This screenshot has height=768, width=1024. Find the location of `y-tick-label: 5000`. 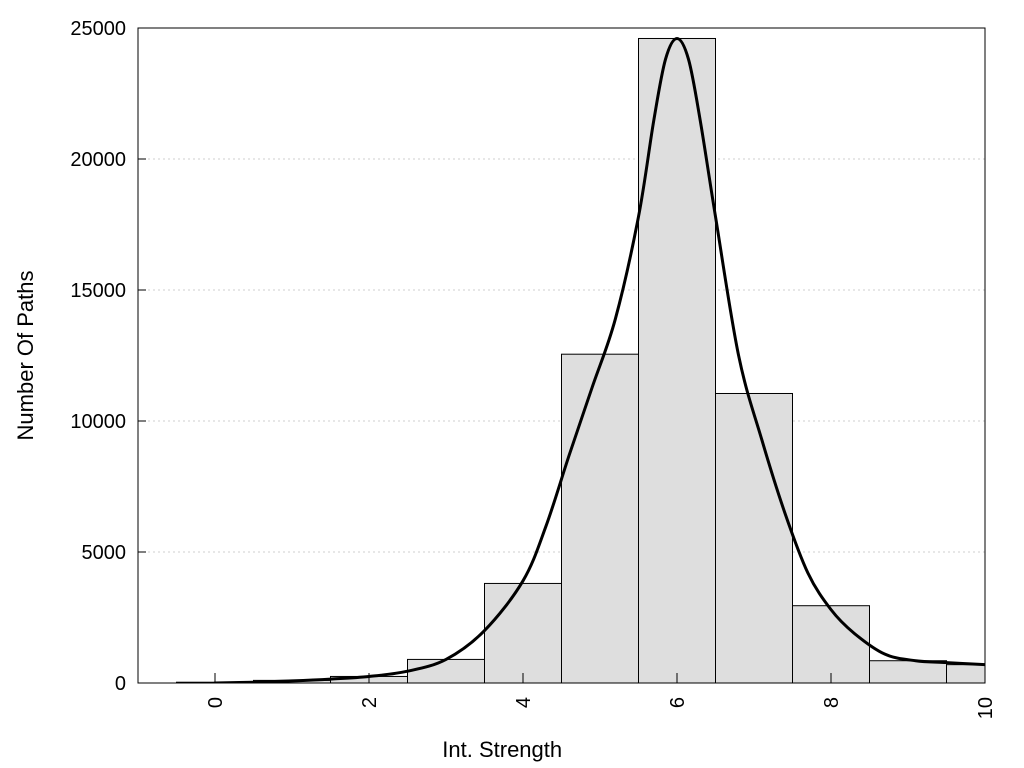

y-tick-label: 5000 is located at coordinates (104, 553).